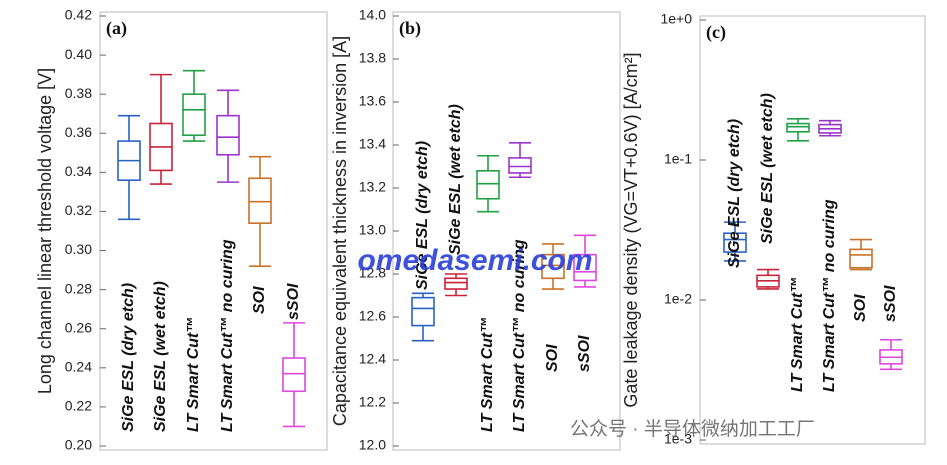  Describe the element at coordinates (78, 171) in the screenshot. I see `y-tick-label: 0.34` at that location.